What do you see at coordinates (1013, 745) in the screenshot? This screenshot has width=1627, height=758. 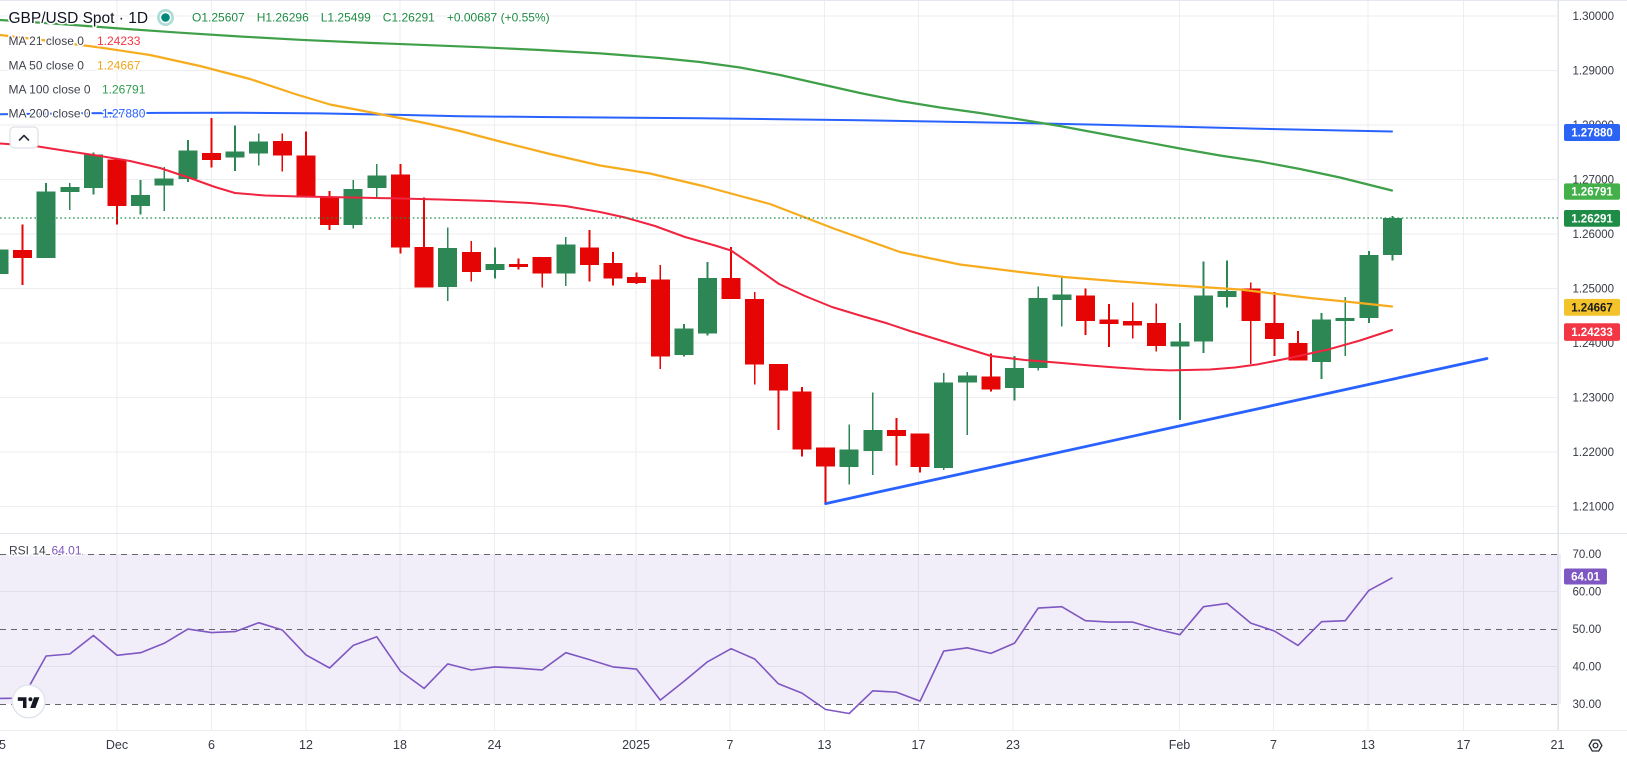 I see `svg-text: 23` at bounding box center [1013, 745].